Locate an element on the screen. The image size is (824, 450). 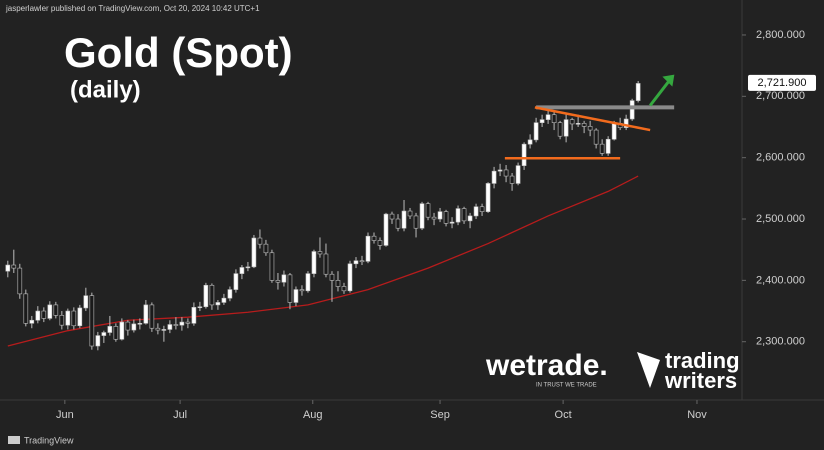
footer: TradingView is located at coordinates (49, 440).